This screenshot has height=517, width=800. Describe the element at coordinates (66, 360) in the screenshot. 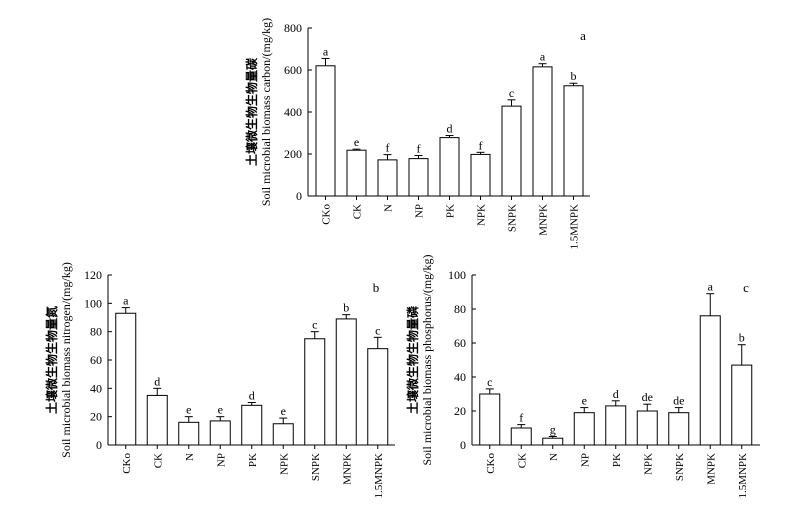

I see `y-axis-title-english: Soil microbial biomass nitrogen/(mg/kg)` at that location.